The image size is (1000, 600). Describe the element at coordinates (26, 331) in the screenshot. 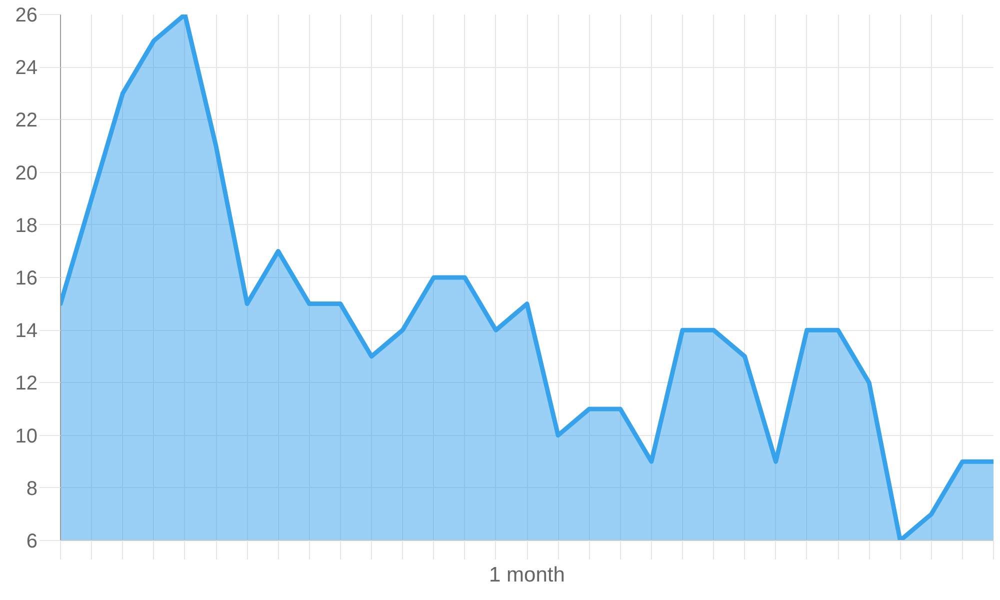

I see `y-tick-label: 14` at that location.